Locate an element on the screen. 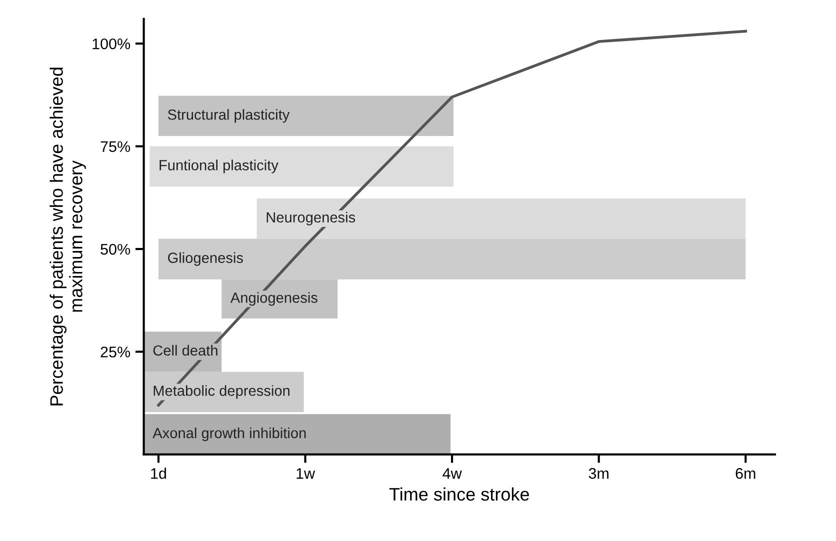 The image size is (836, 541). y-tick-label: 75% is located at coordinates (115, 146).